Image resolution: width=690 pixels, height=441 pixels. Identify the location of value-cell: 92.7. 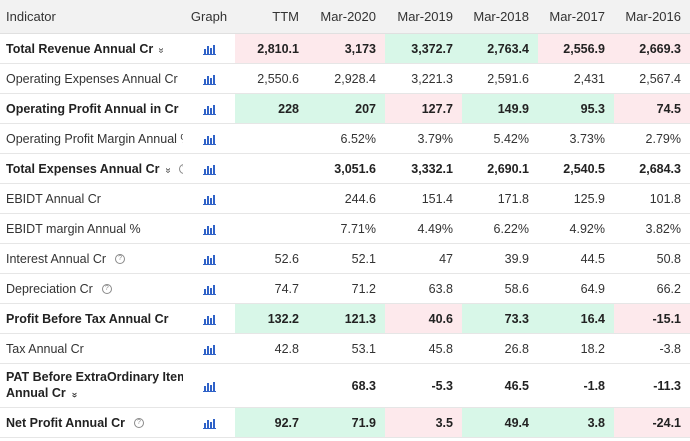
(271, 422).